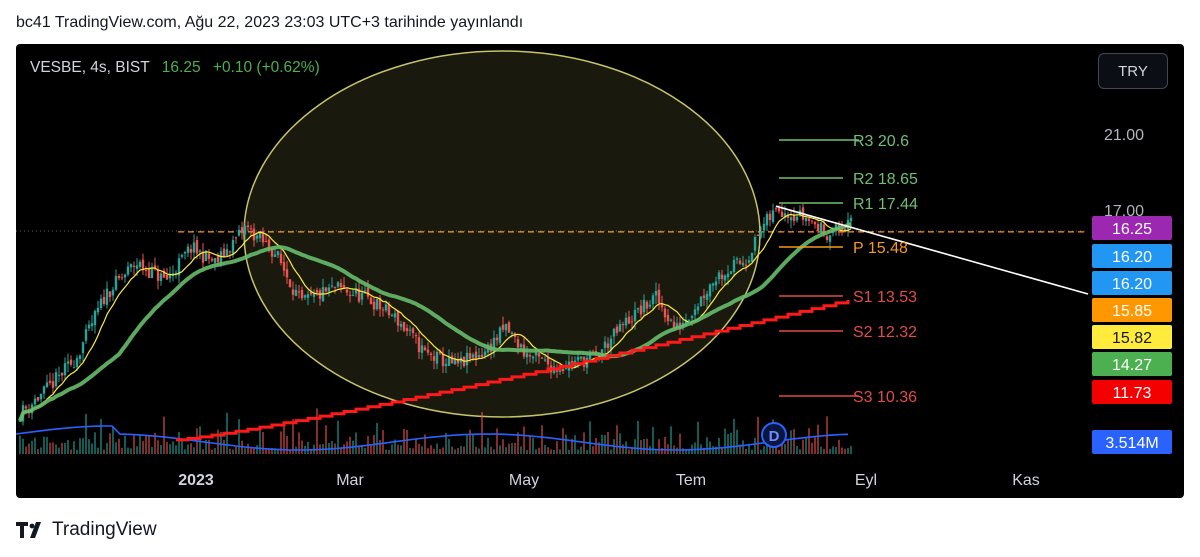 The height and width of the screenshot is (557, 1200). I want to click on x-axis-label: Mar, so click(350, 480).